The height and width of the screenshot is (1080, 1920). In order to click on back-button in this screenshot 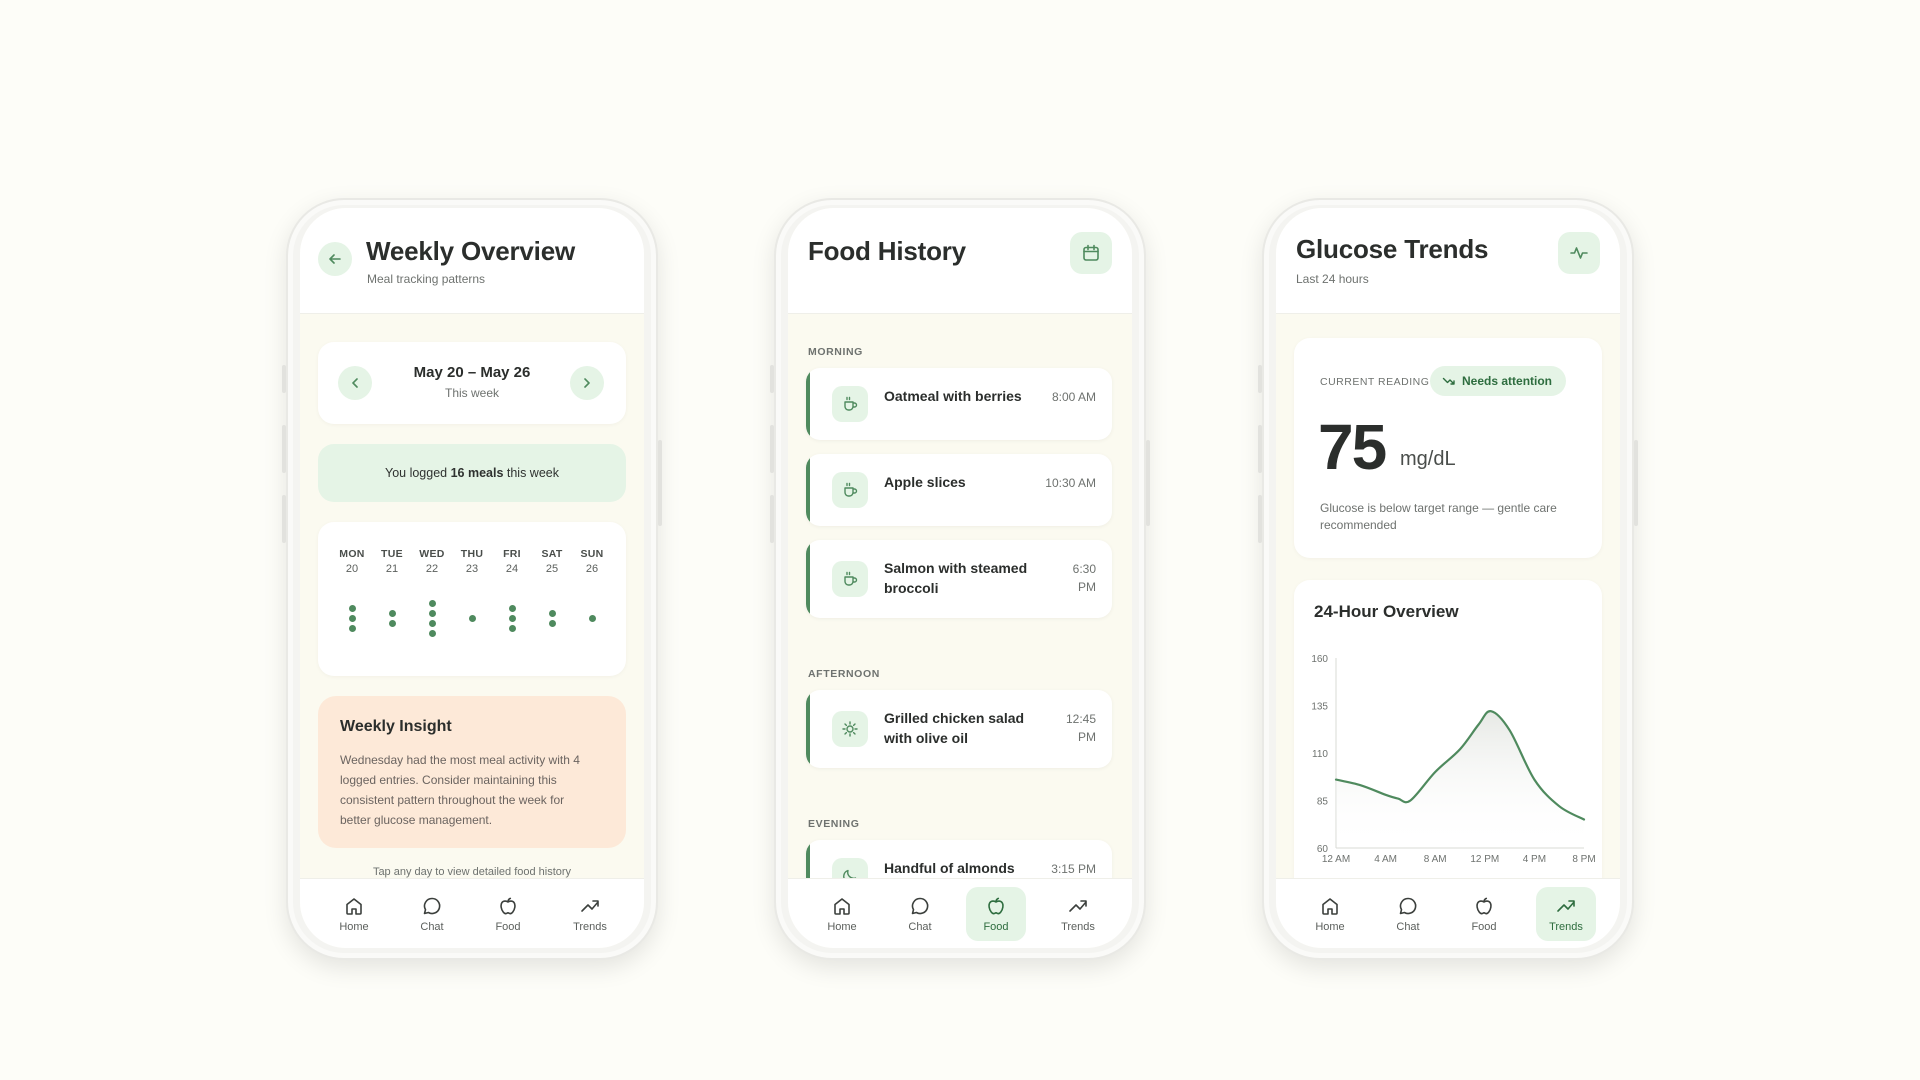, I will do `click(335, 259)`.